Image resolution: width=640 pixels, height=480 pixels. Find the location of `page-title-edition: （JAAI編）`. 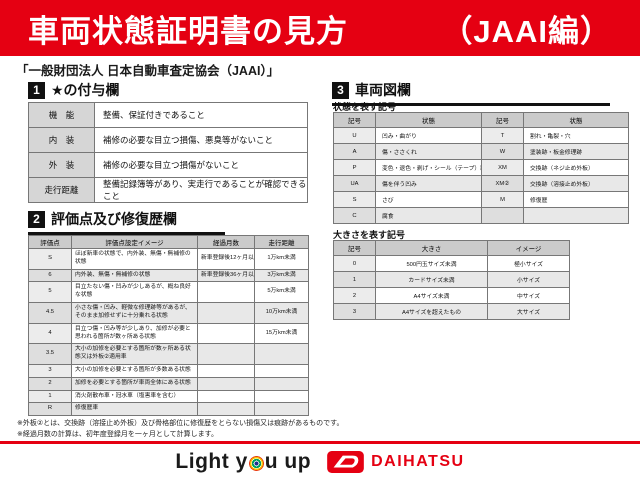

page-title-edition: （JAAI編） is located at coordinates (526, 31).